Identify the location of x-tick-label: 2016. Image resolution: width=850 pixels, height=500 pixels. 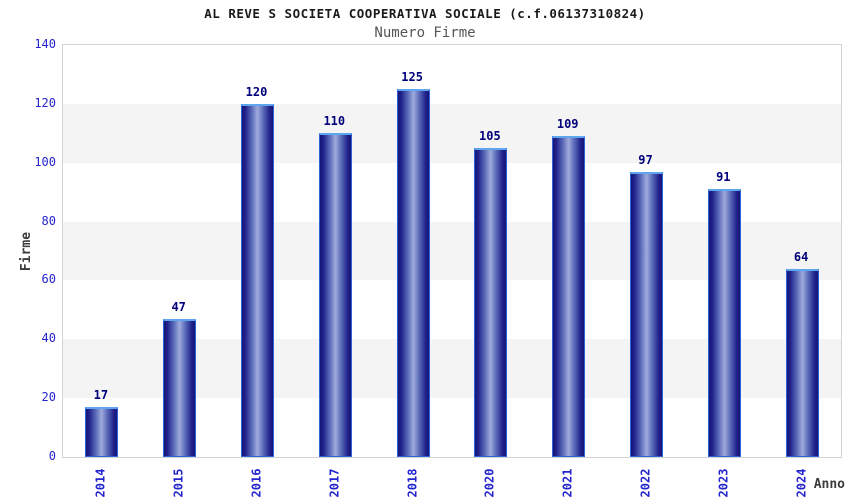
(256, 483).